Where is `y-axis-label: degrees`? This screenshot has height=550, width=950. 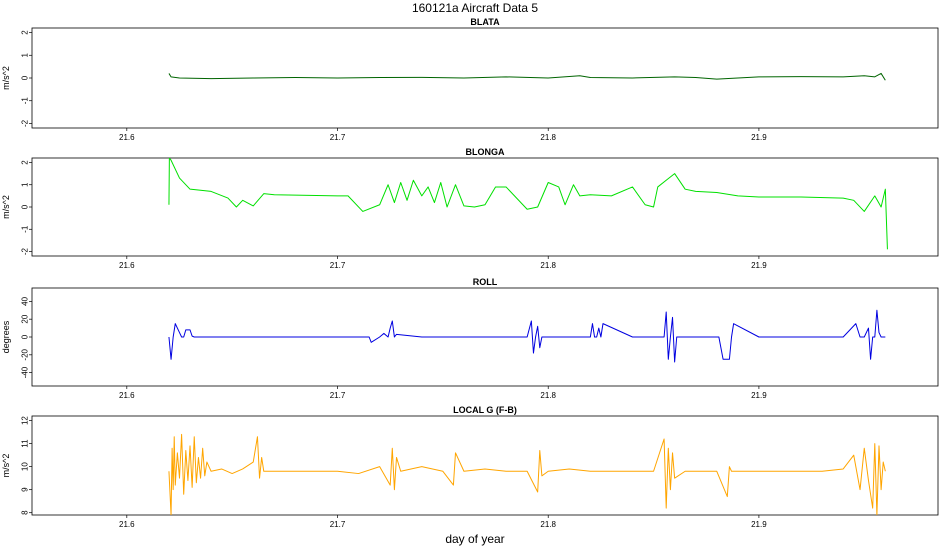 y-axis-label: degrees is located at coordinates (6, 336).